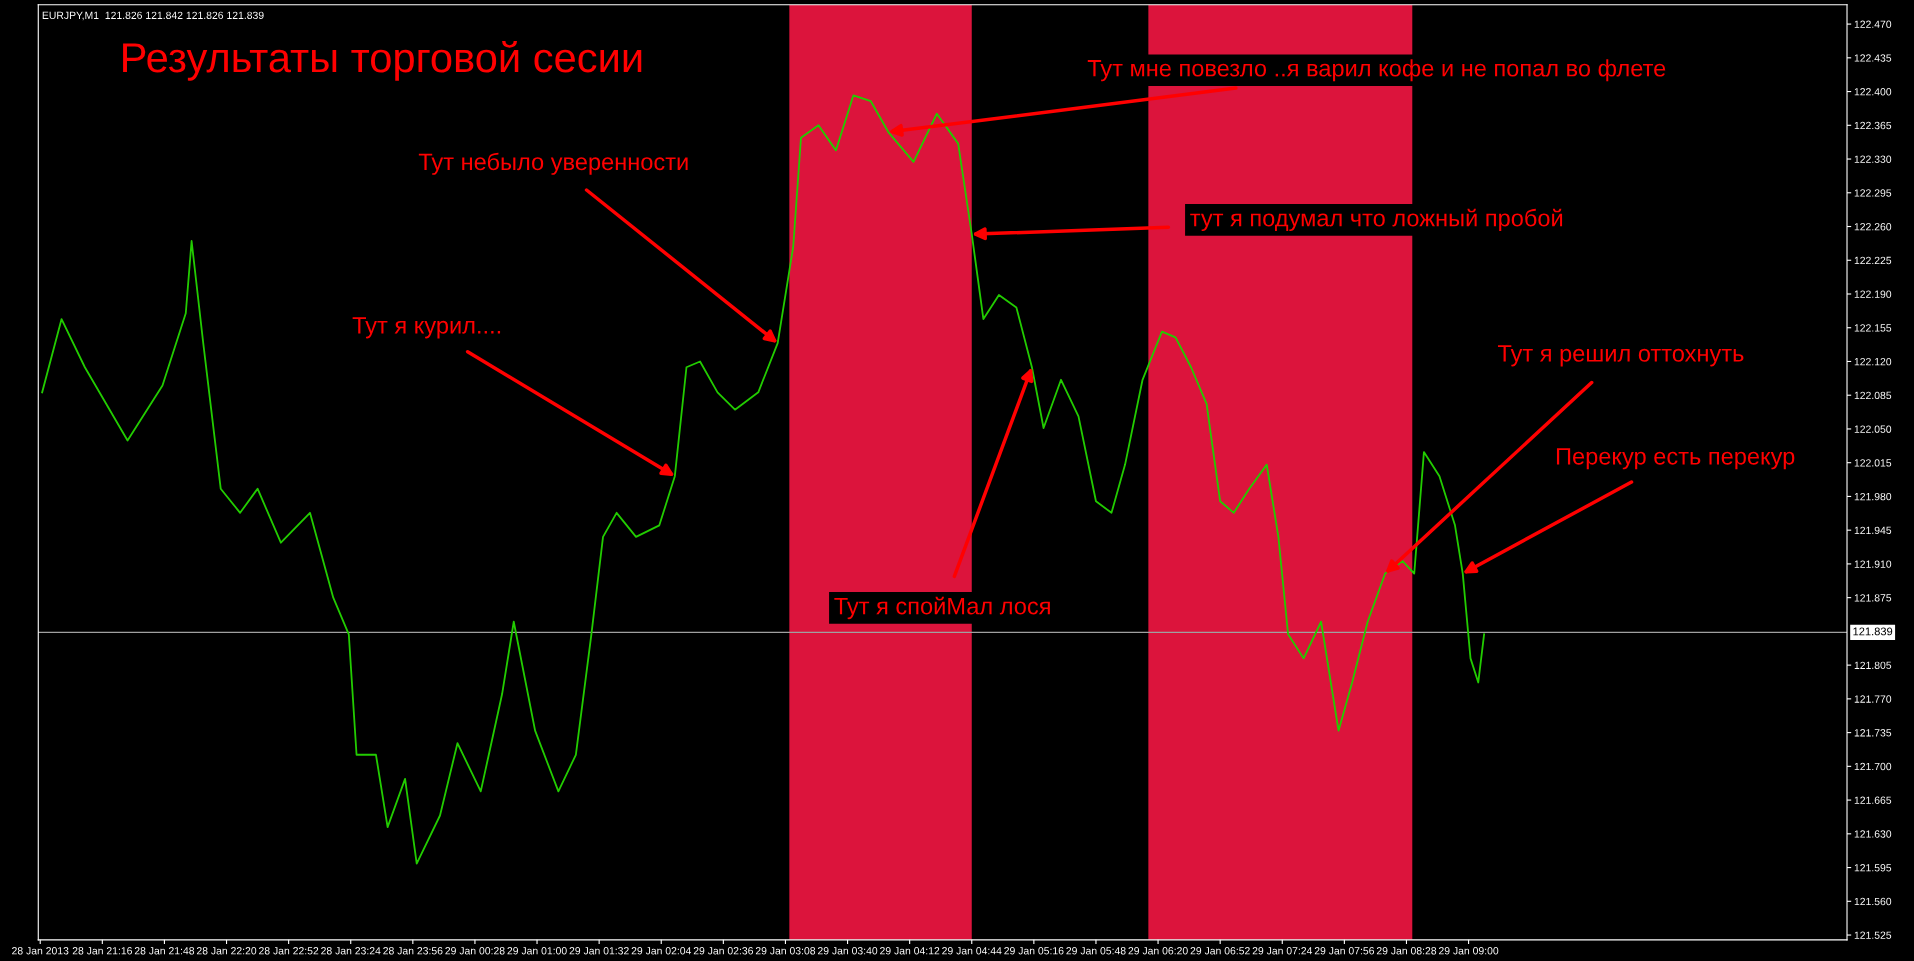 This screenshot has width=1914, height=961. I want to click on y-tick-label: 122.050, so click(1873, 429).